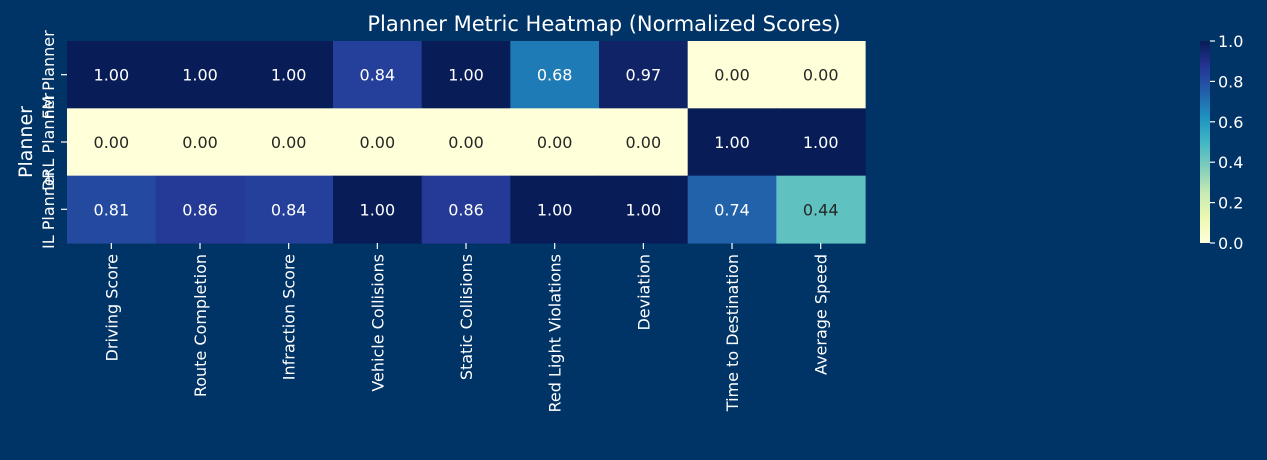 The width and height of the screenshot is (1267, 460). I want to click on column-label: Infraction Score, so click(289, 317).